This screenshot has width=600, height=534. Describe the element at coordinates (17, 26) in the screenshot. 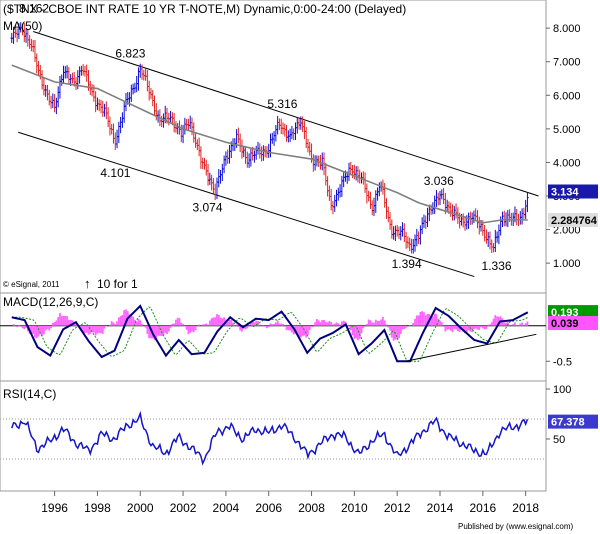

I see `ma-legend-head: MA(5` at that location.